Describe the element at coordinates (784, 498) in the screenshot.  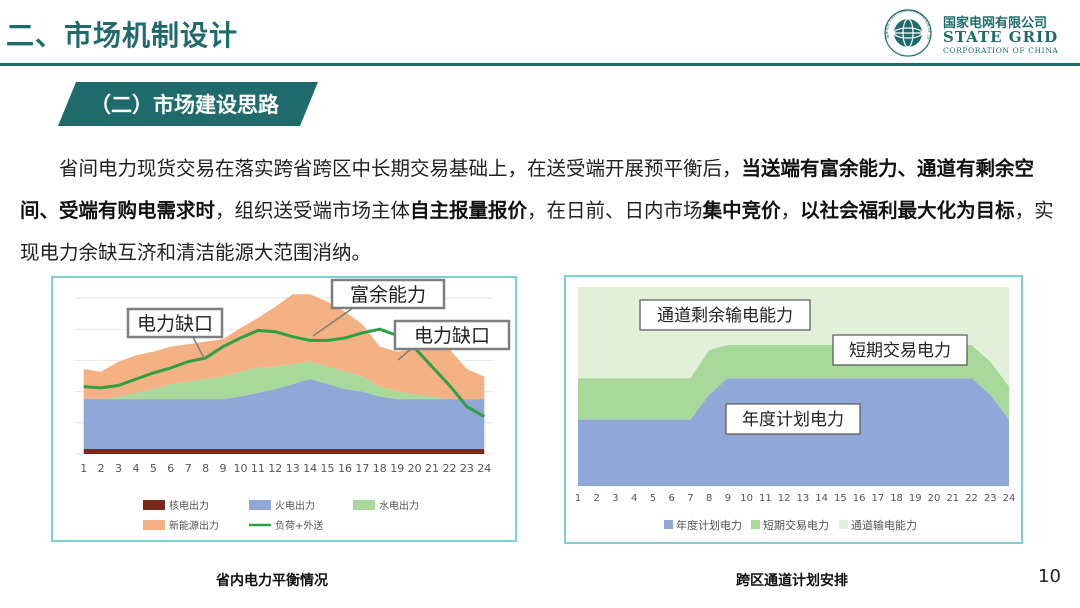
I see `x-tick-label: 12` at that location.